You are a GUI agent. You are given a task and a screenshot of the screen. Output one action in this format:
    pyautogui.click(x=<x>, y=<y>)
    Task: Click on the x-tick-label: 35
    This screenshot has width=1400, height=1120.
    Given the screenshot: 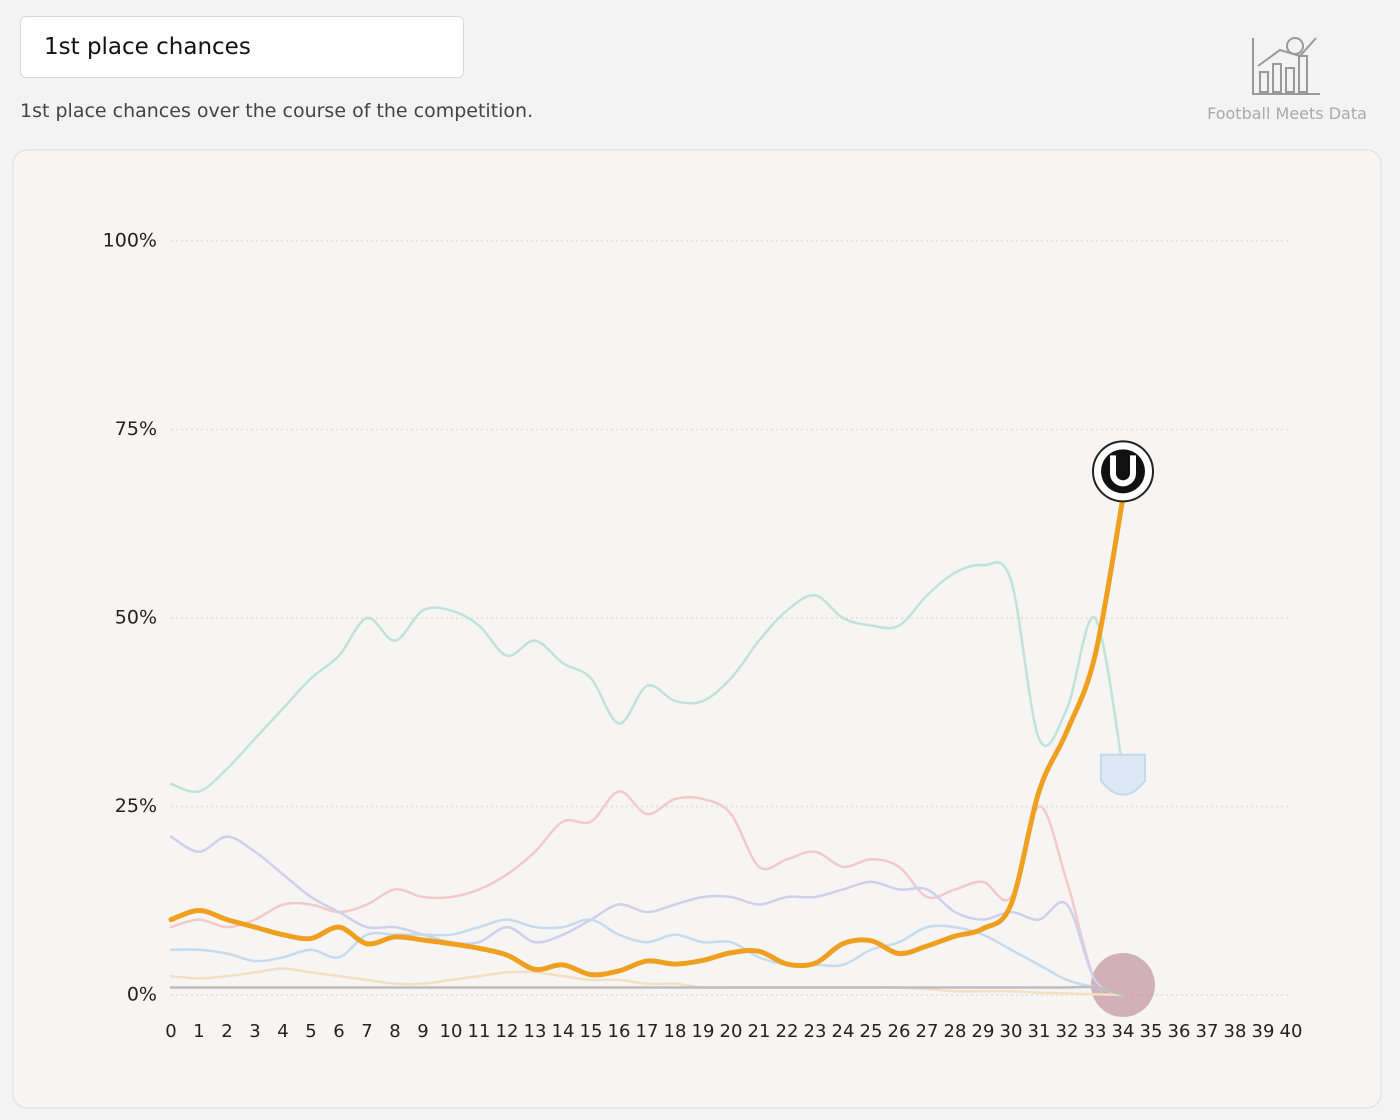 What is the action you would take?
    pyautogui.click(x=1151, y=1031)
    